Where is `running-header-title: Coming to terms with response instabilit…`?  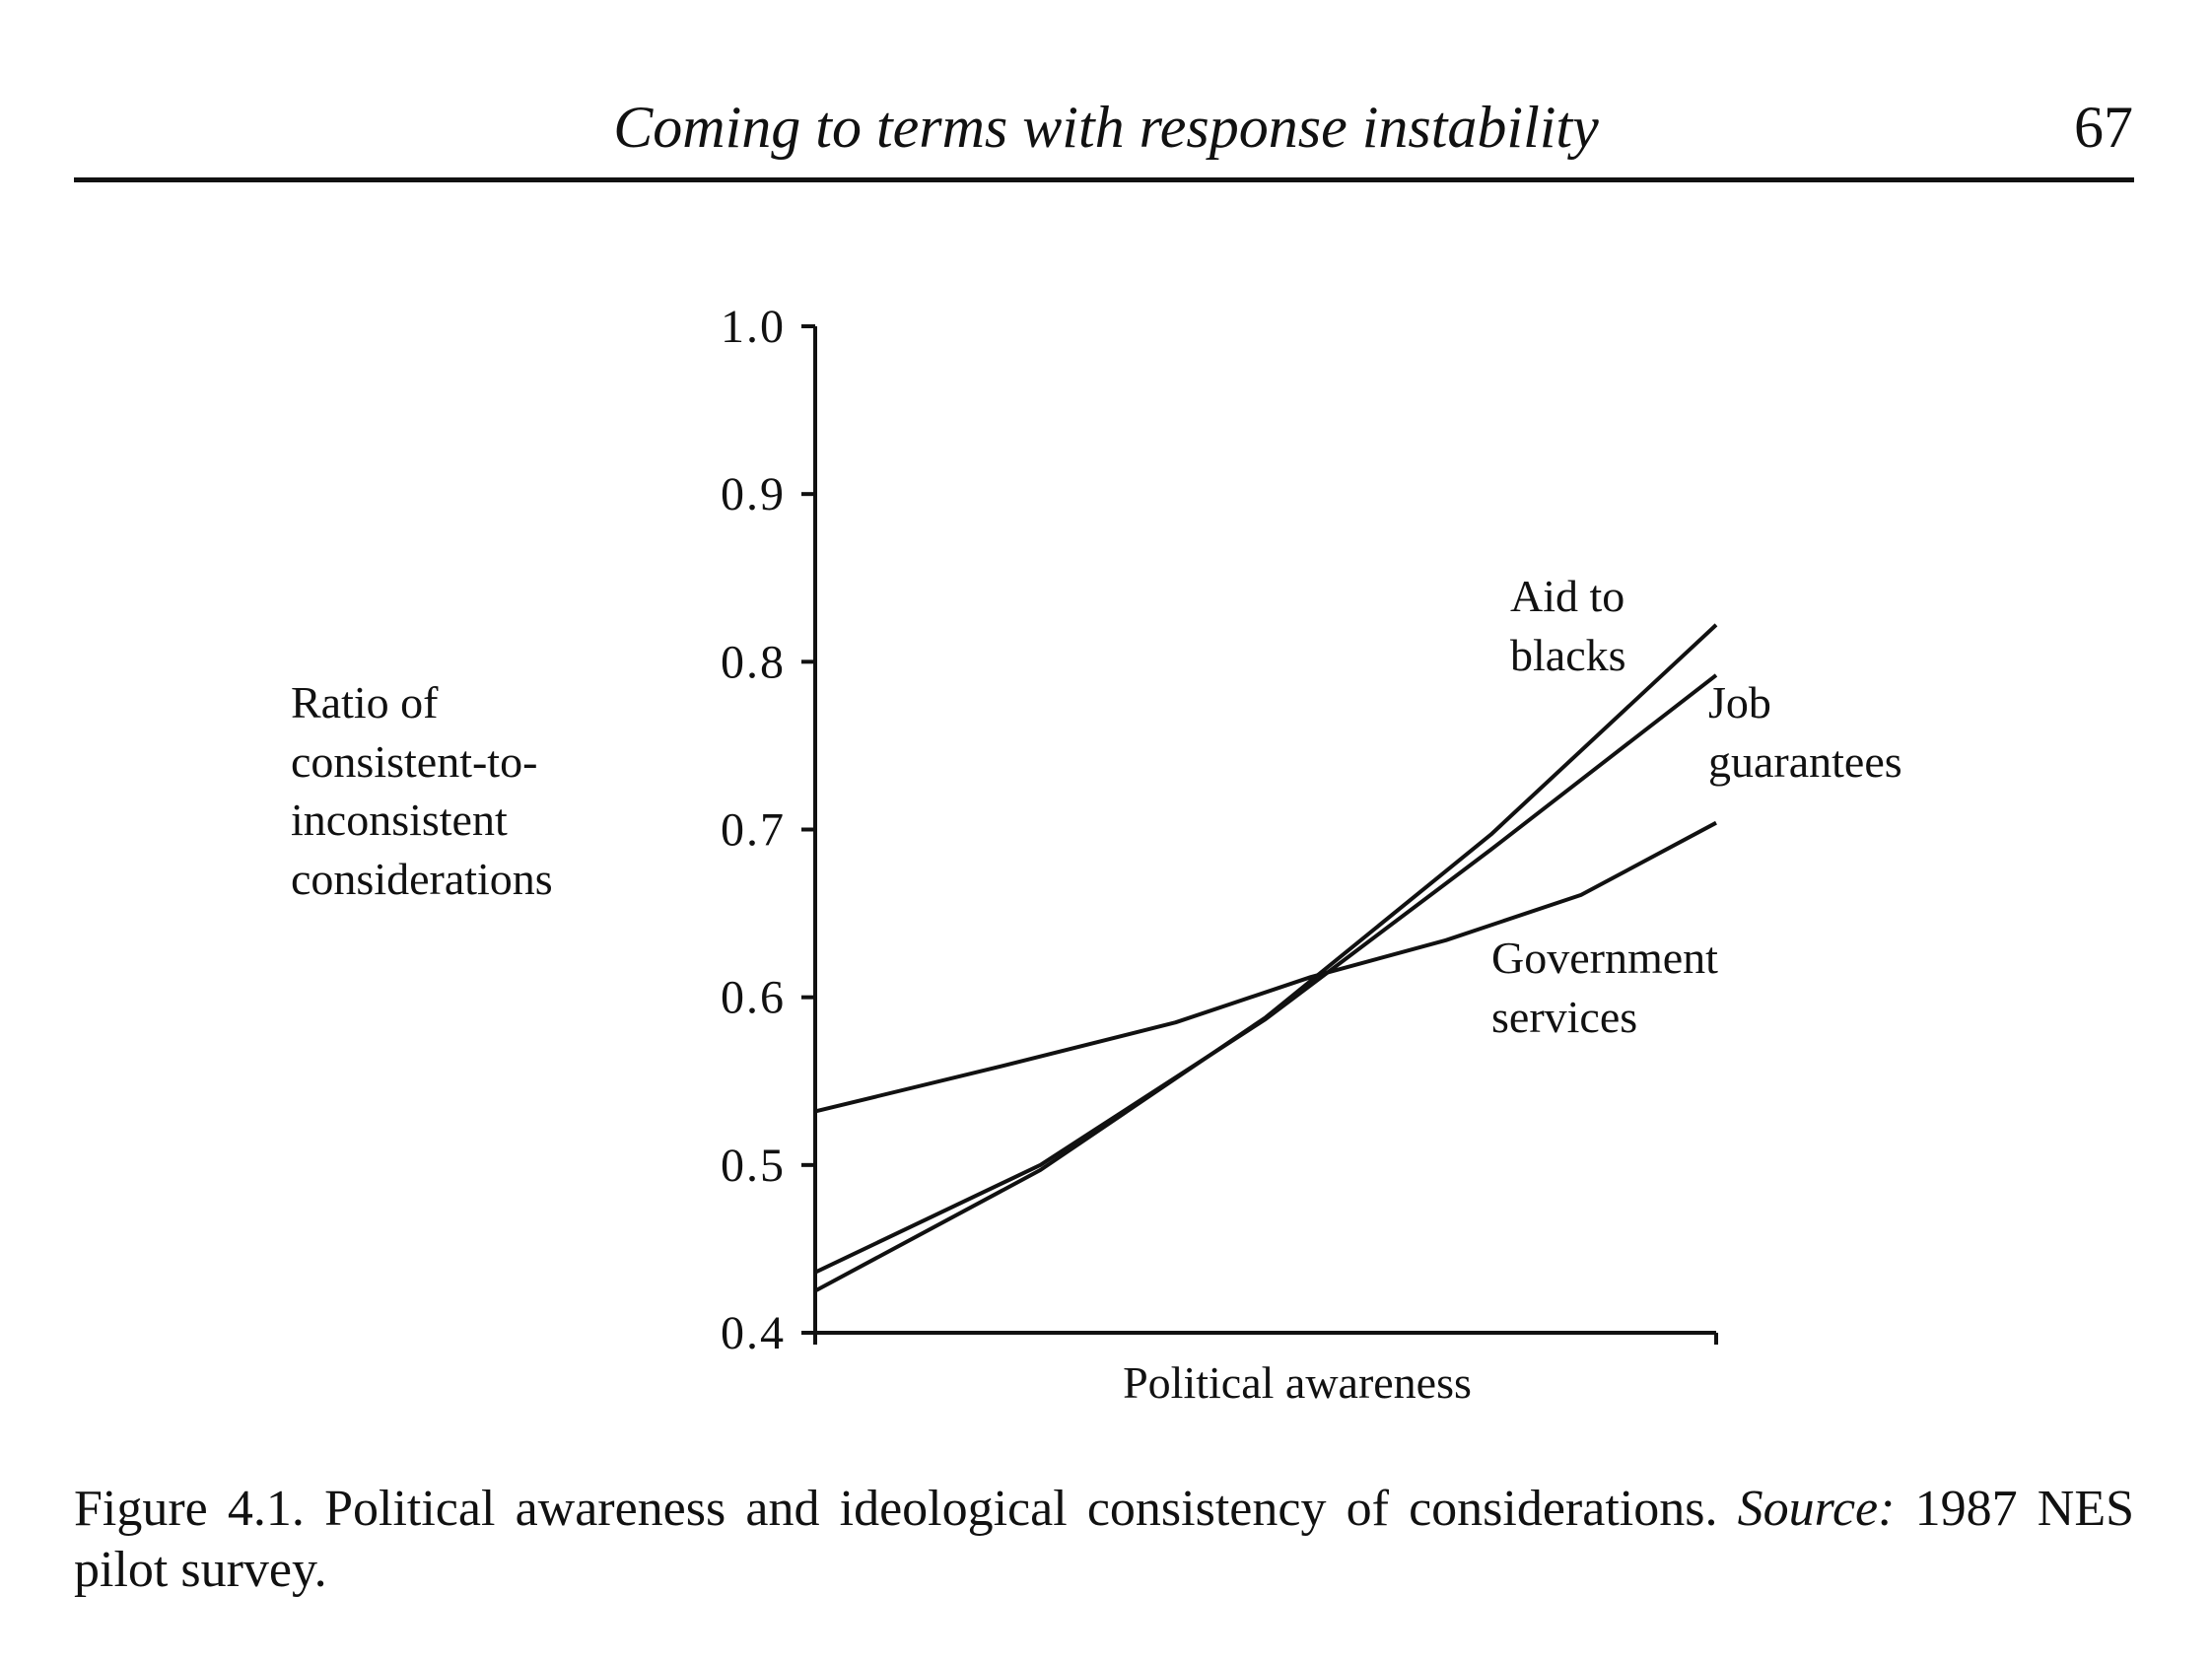
running-header-title: Coming to terms with response instabilit… is located at coordinates (1106, 127).